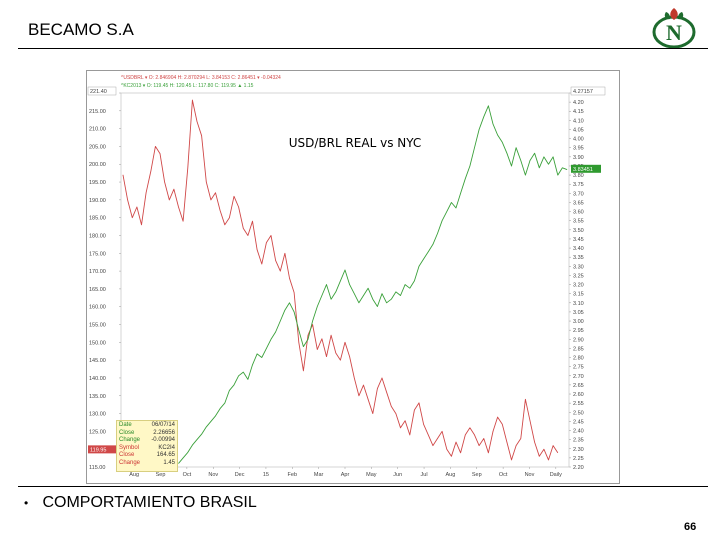  What do you see at coordinates (97, 468) in the screenshot?
I see `left-tick-label: 115.00` at bounding box center [97, 468].